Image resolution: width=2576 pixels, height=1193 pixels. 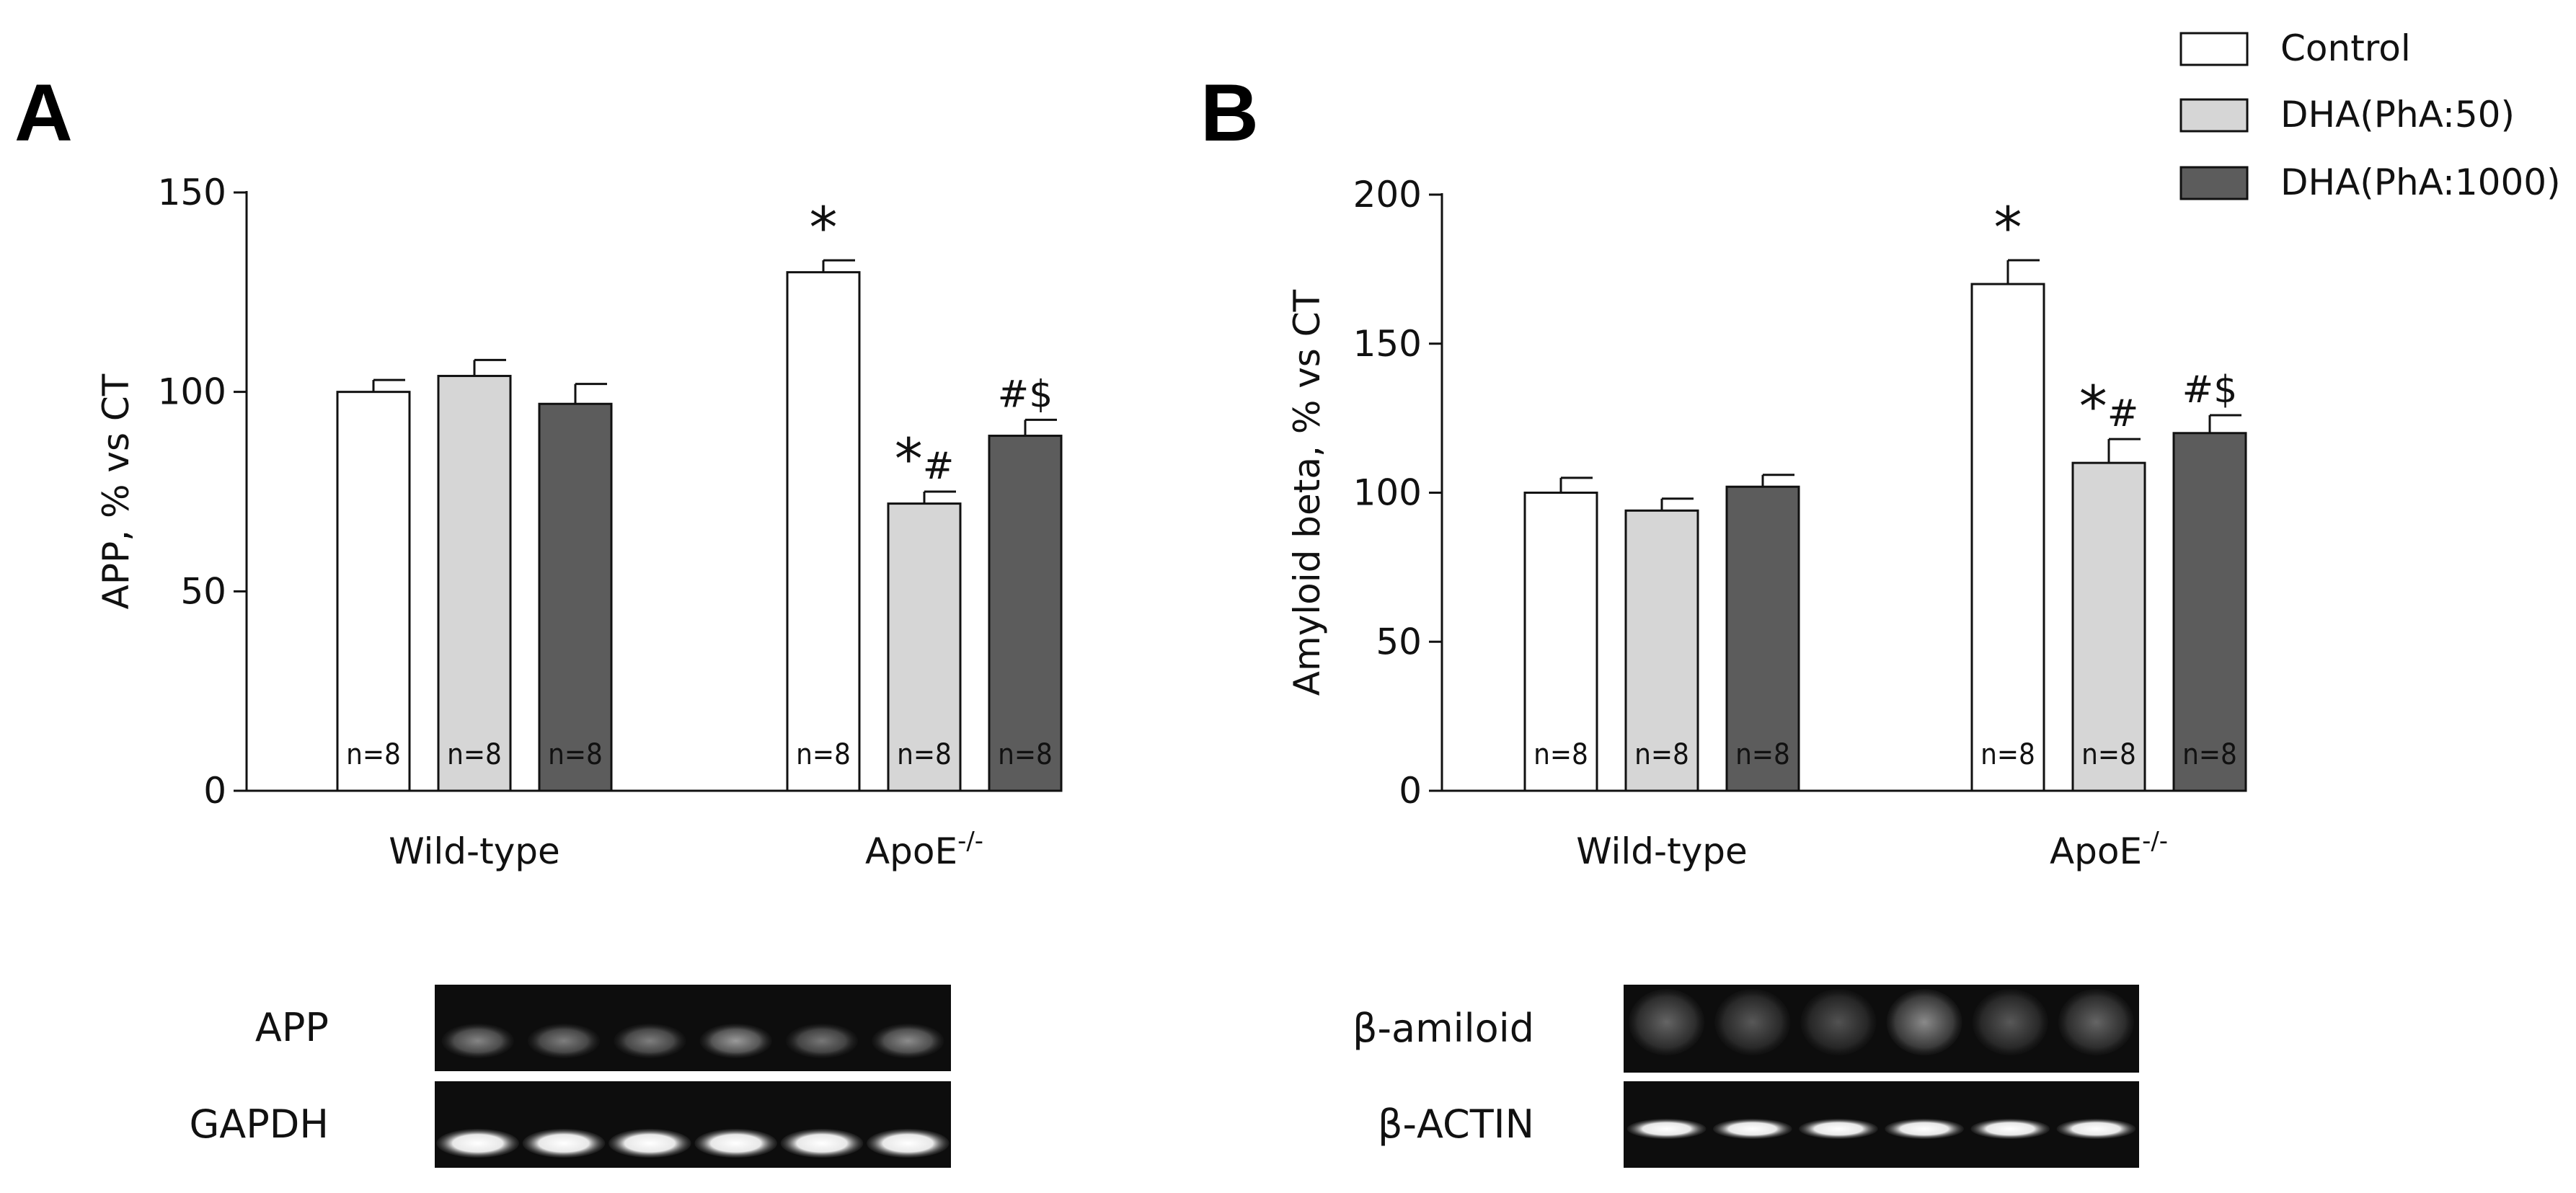 What do you see at coordinates (1229, 113) in the screenshot?
I see `panel-letter-b: B` at bounding box center [1229, 113].